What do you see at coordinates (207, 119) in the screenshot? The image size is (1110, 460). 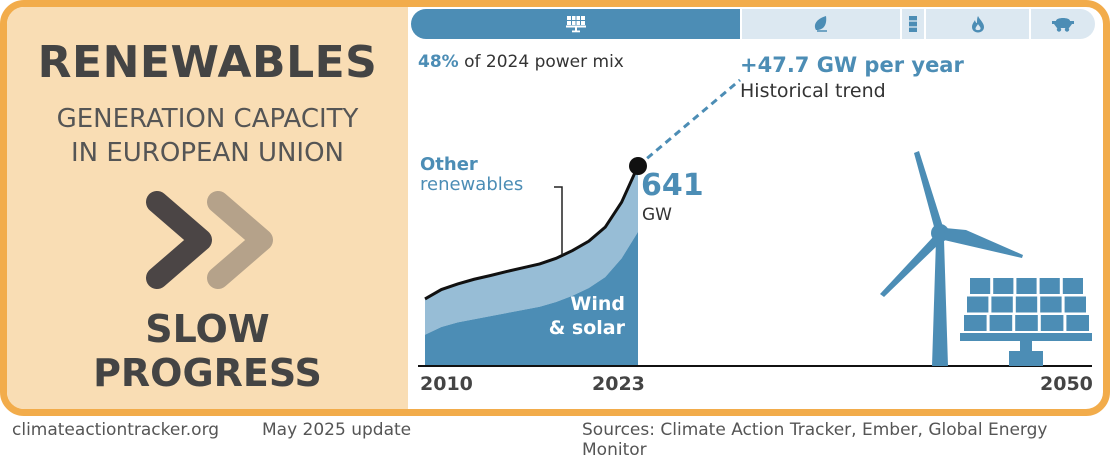 I see `subtitle-line-1: GENERATION CAPACITY` at bounding box center [207, 119].